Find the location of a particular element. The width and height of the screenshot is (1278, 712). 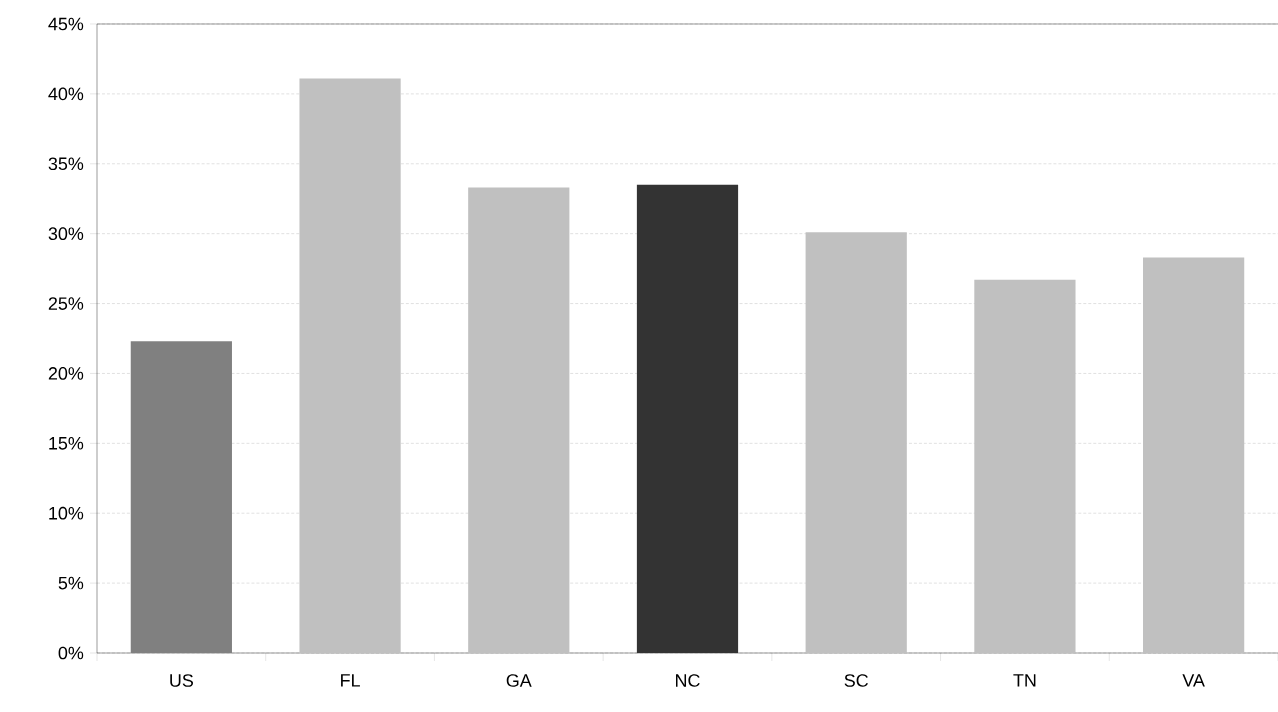

y-tick-label: 45% is located at coordinates (66, 24).